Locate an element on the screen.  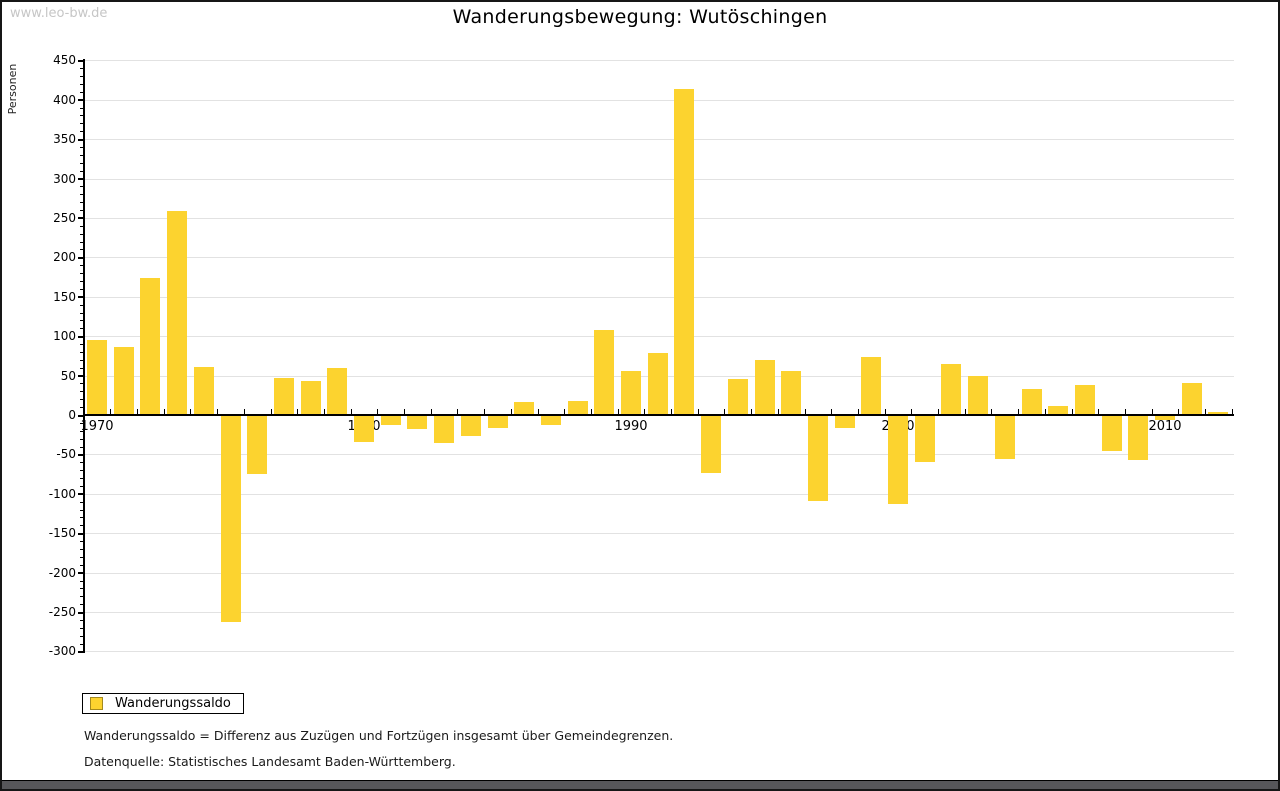
bar-1971 is located at coordinates (123, 380).